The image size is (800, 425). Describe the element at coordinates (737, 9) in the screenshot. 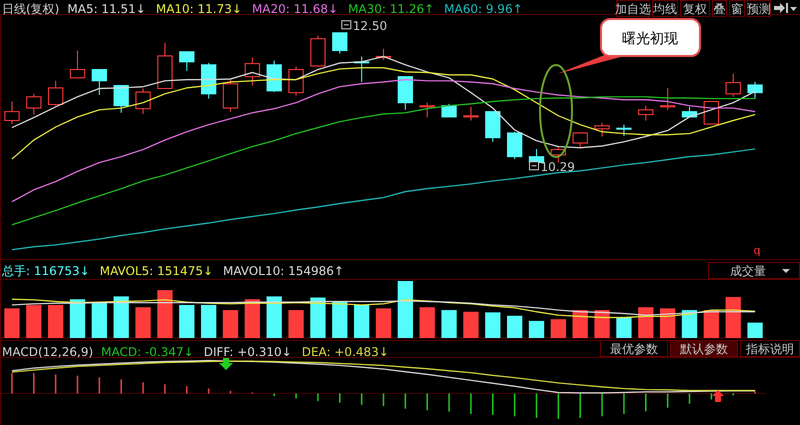

I see `annotation: 窗` at that location.